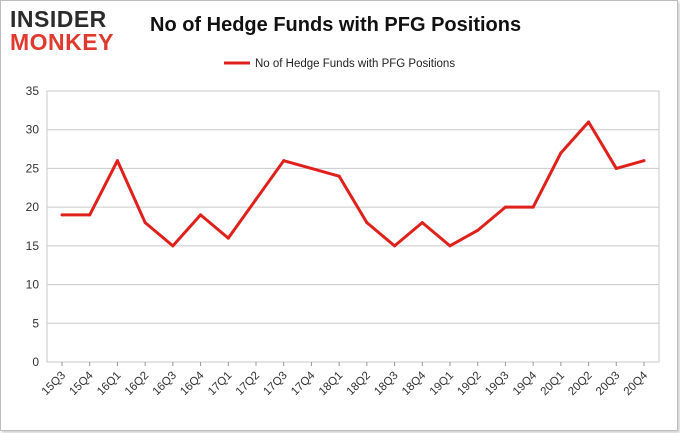 The width and height of the screenshot is (680, 433). I want to click on x-tick-label: 16Q4, so click(192, 383).